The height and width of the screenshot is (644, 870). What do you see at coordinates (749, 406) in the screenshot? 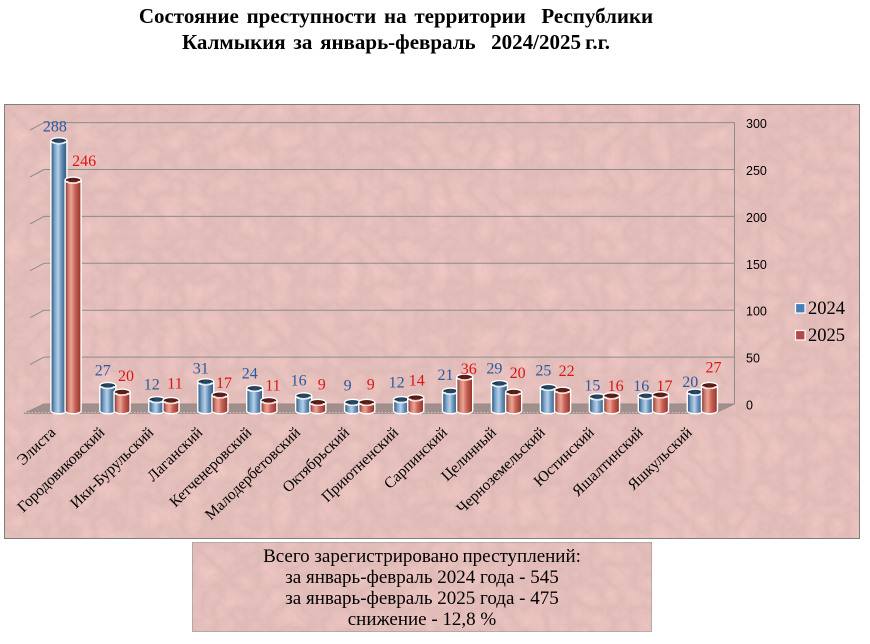
I see `svg-text: 0` at bounding box center [749, 406].